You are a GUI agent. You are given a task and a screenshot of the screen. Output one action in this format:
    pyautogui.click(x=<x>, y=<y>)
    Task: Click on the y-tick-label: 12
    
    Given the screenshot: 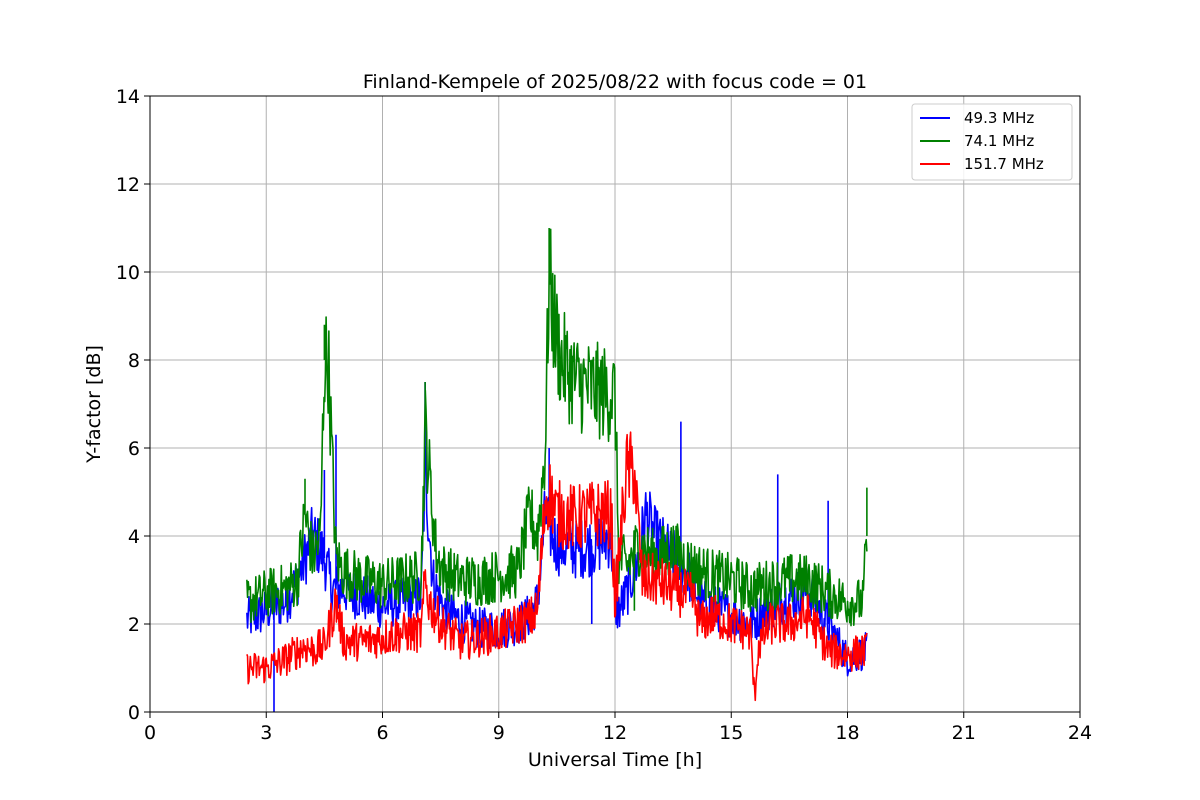 What is the action you would take?
    pyautogui.click(x=128, y=185)
    